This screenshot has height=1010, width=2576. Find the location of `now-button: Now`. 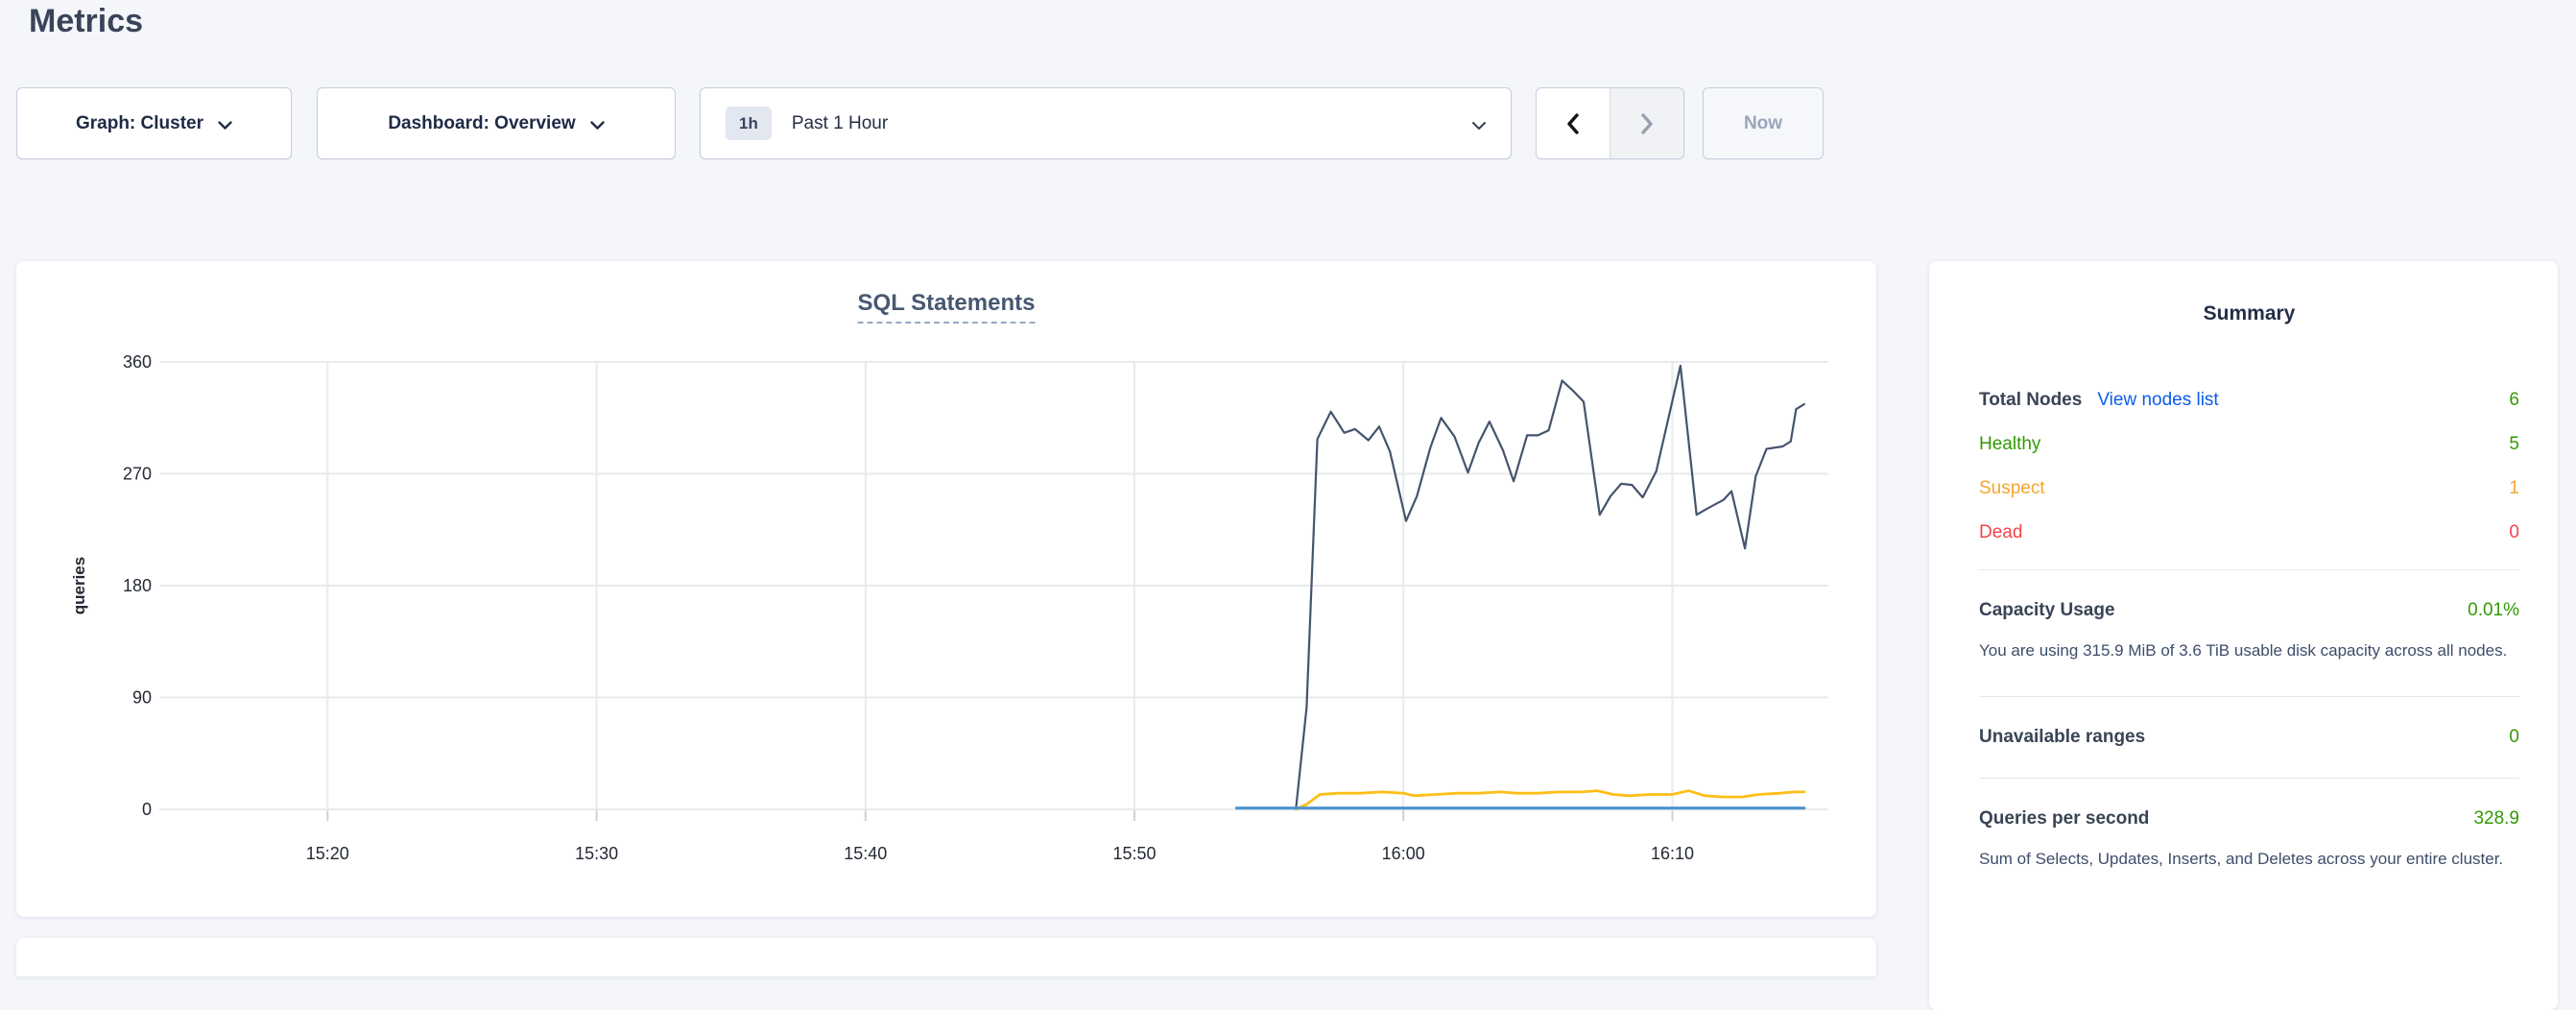

now-button: Now is located at coordinates (1763, 123).